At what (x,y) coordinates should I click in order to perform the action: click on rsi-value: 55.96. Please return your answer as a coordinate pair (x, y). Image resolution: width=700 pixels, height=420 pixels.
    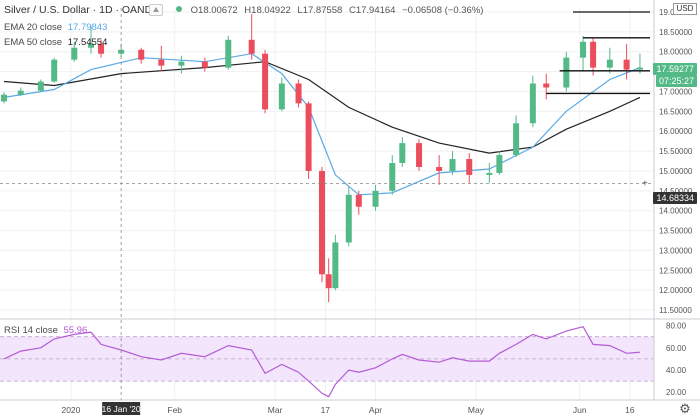
    Looking at the image, I should click on (75, 330).